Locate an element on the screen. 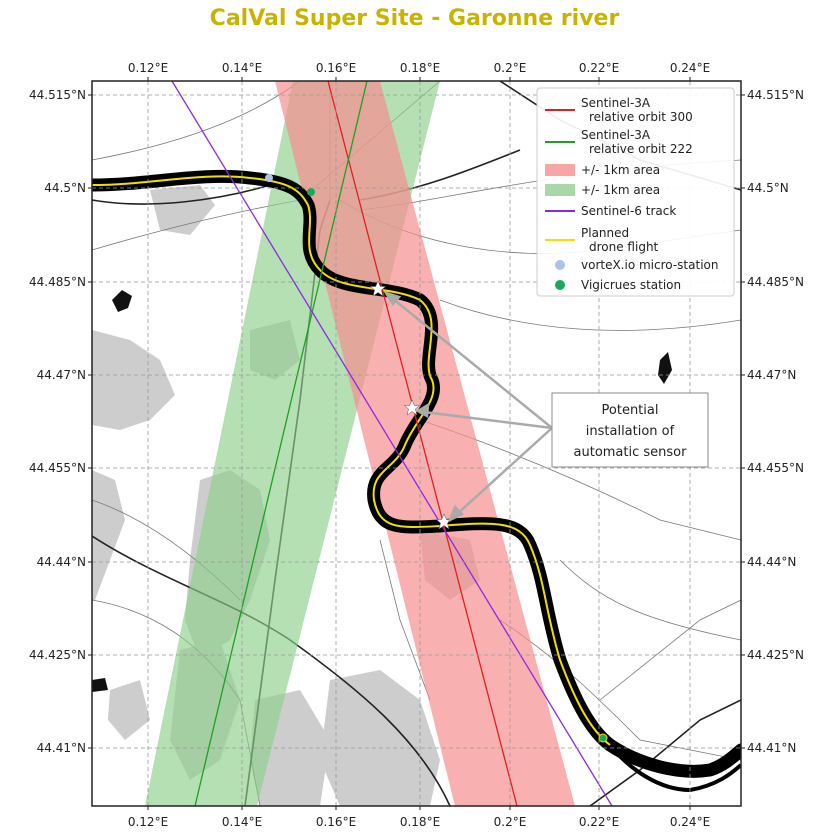  legend-item: Sentinel-6 track is located at coordinates (610, 211).